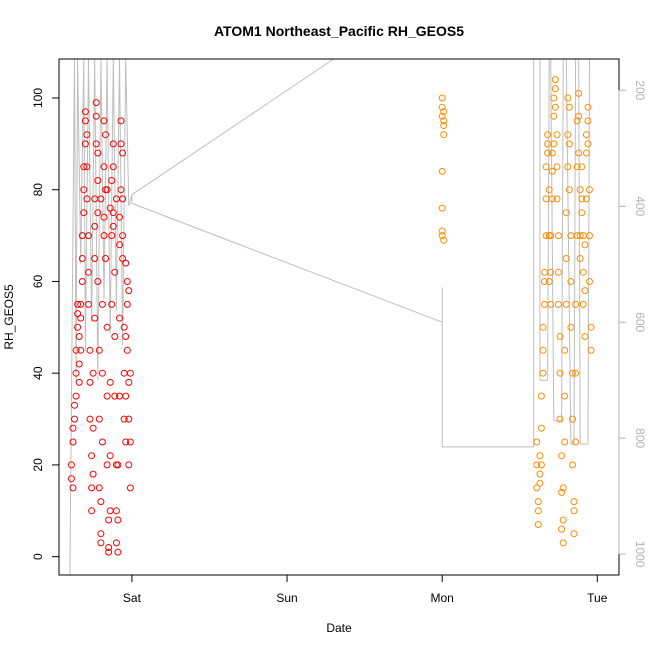  What do you see at coordinates (597, 598) in the screenshot?
I see `x-tick-label: Tue` at bounding box center [597, 598].